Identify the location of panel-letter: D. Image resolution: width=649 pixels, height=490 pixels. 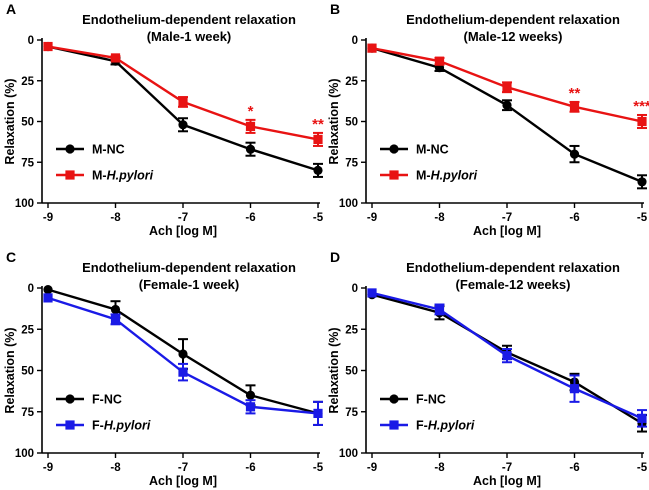
(335, 257).